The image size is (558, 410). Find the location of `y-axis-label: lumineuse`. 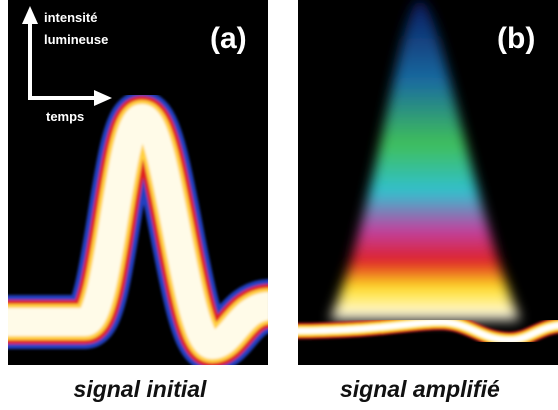

y-axis-label: lumineuse is located at coordinates (76, 39).